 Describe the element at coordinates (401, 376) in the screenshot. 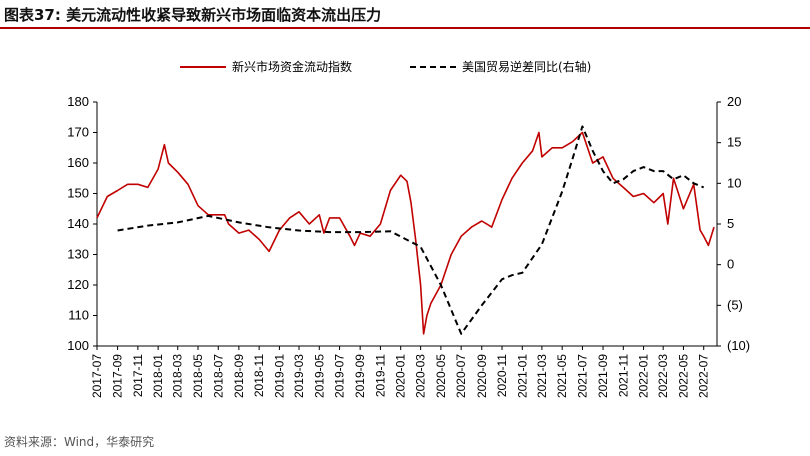

I see `x-tick-label: 2020-01` at that location.